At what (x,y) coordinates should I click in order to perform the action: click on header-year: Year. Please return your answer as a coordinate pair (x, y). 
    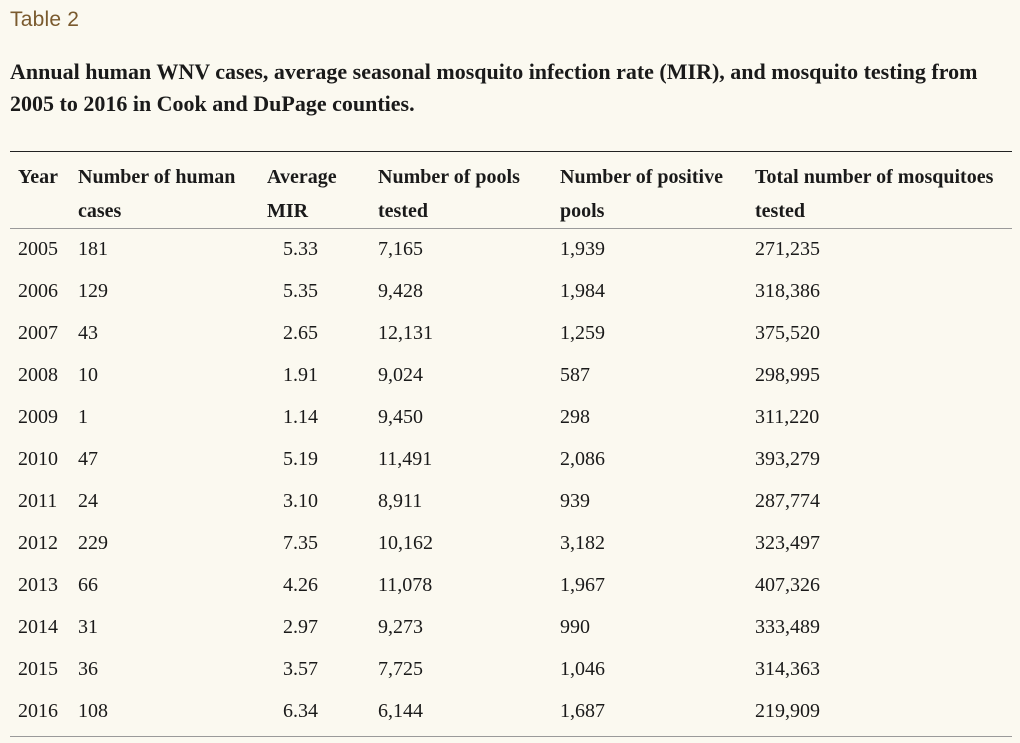
    Looking at the image, I should click on (38, 177).